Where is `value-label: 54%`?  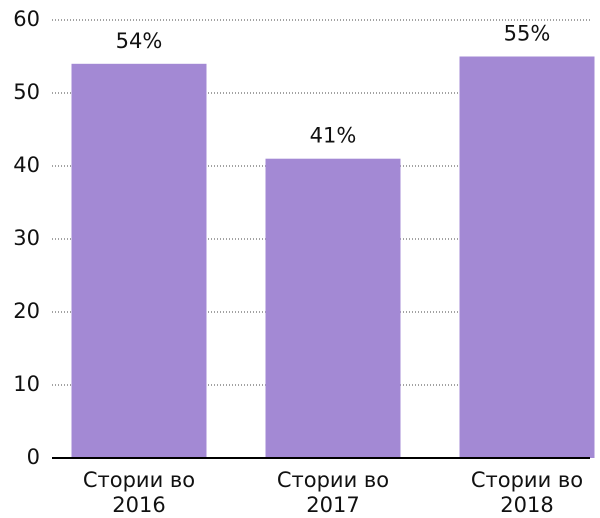 value-label: 54% is located at coordinates (139, 41).